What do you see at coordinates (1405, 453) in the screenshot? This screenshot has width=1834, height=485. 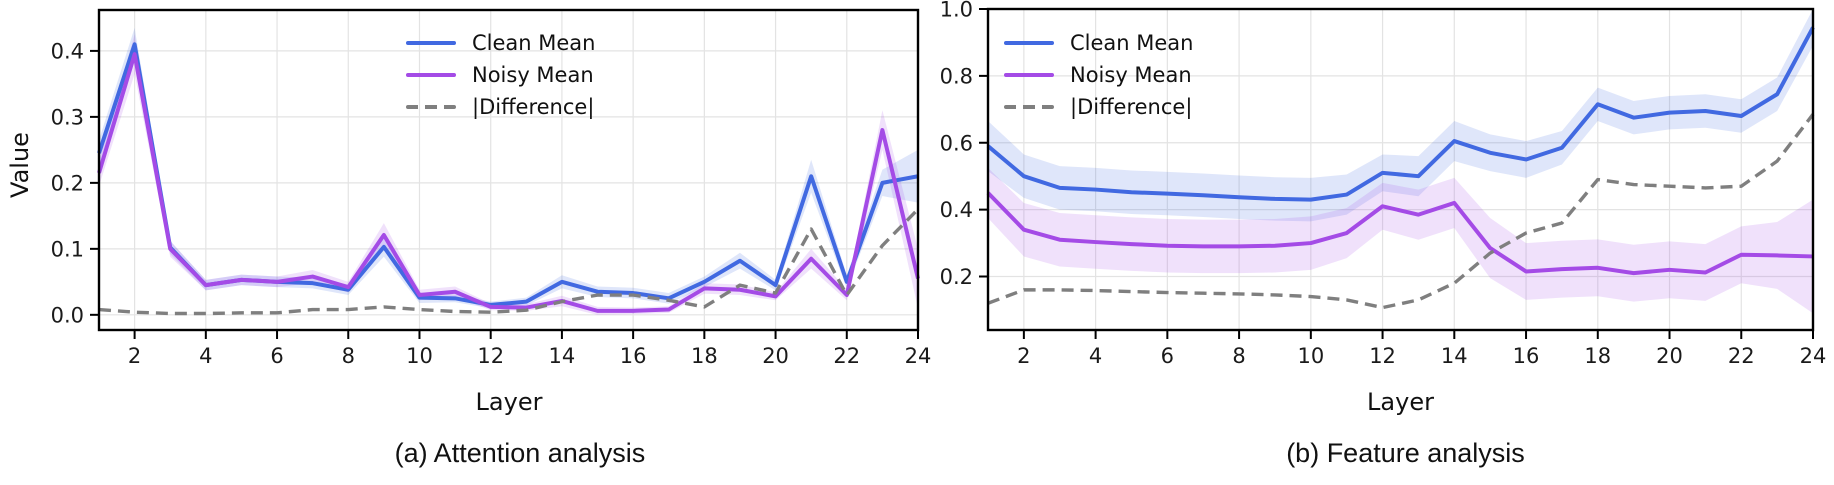 I see `caption-feature-analysis: (b) Feature analysis` at bounding box center [1405, 453].